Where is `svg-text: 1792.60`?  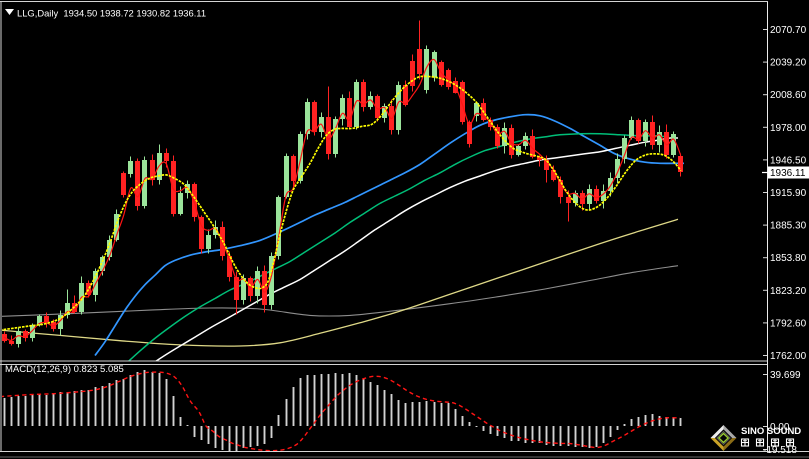 svg-text: 1792.60 is located at coordinates (788, 323).